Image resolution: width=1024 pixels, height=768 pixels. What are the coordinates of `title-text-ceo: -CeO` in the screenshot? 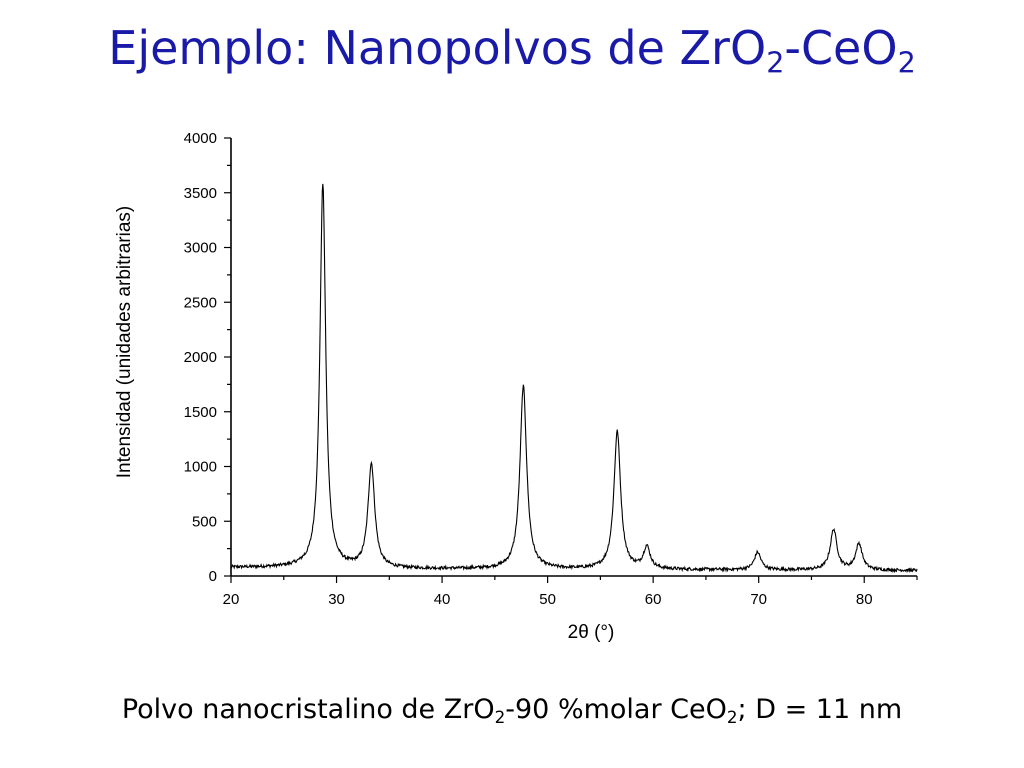 It's located at (841, 48).